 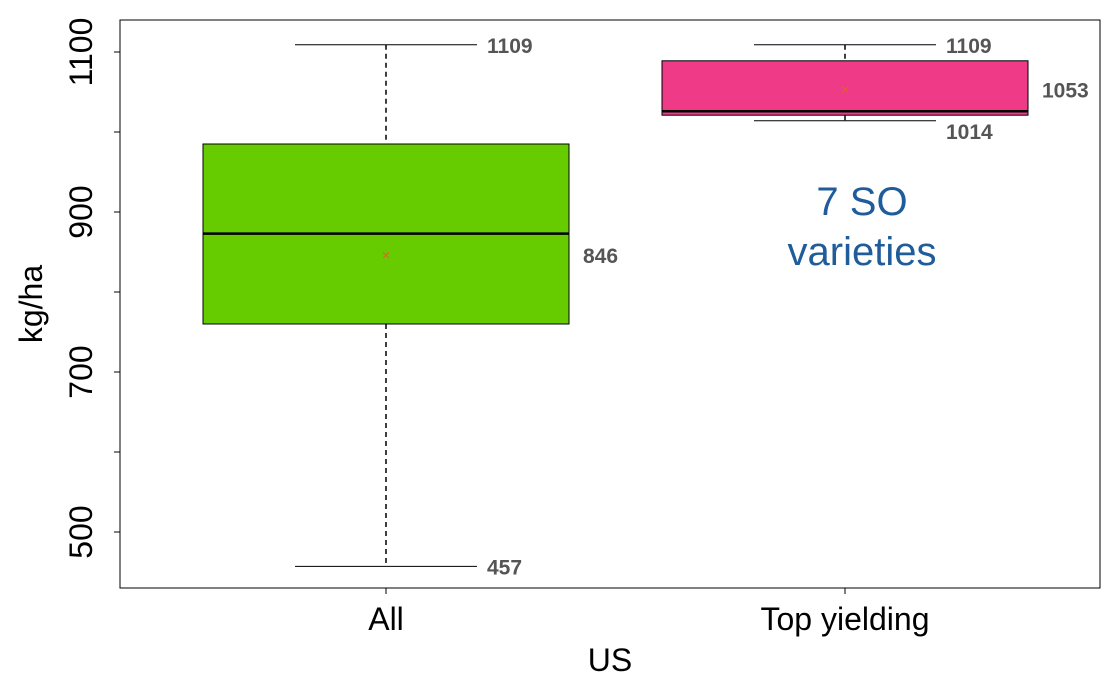 I want to click on x-axis-title: US, so click(x=610, y=660).